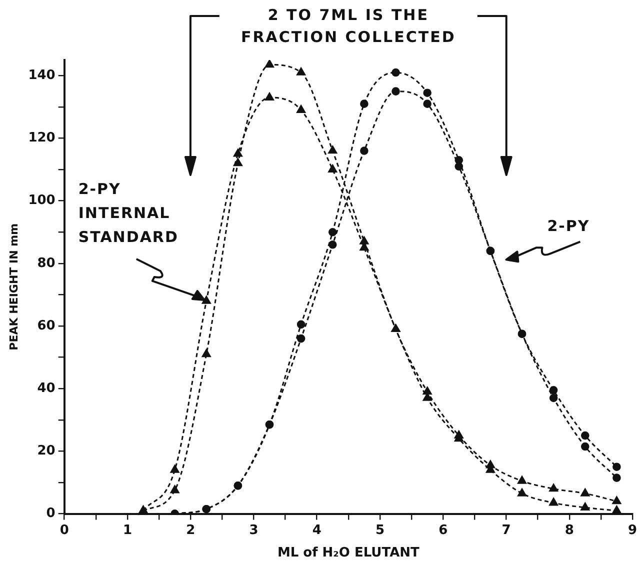 This screenshot has width=640, height=569. Describe the element at coordinates (42, 138) in the screenshot. I see `y-tick-label: 120` at that location.